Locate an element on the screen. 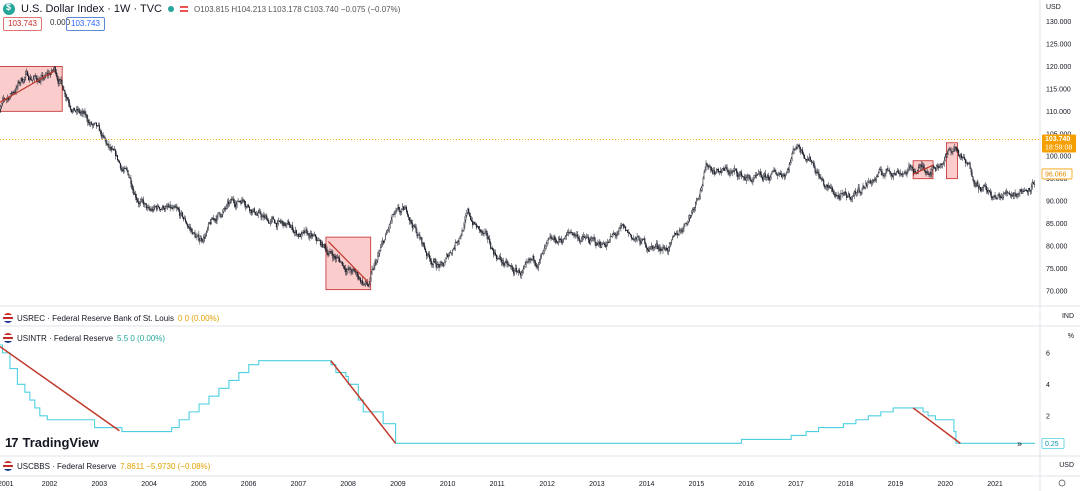 This screenshot has height=491, width=1080. price-tick-label: 100.000 is located at coordinates (1058, 157).